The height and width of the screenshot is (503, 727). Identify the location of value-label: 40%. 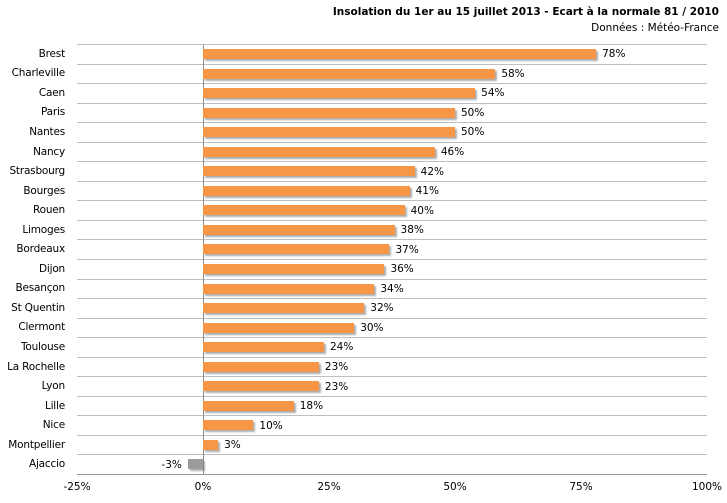
(422, 210).